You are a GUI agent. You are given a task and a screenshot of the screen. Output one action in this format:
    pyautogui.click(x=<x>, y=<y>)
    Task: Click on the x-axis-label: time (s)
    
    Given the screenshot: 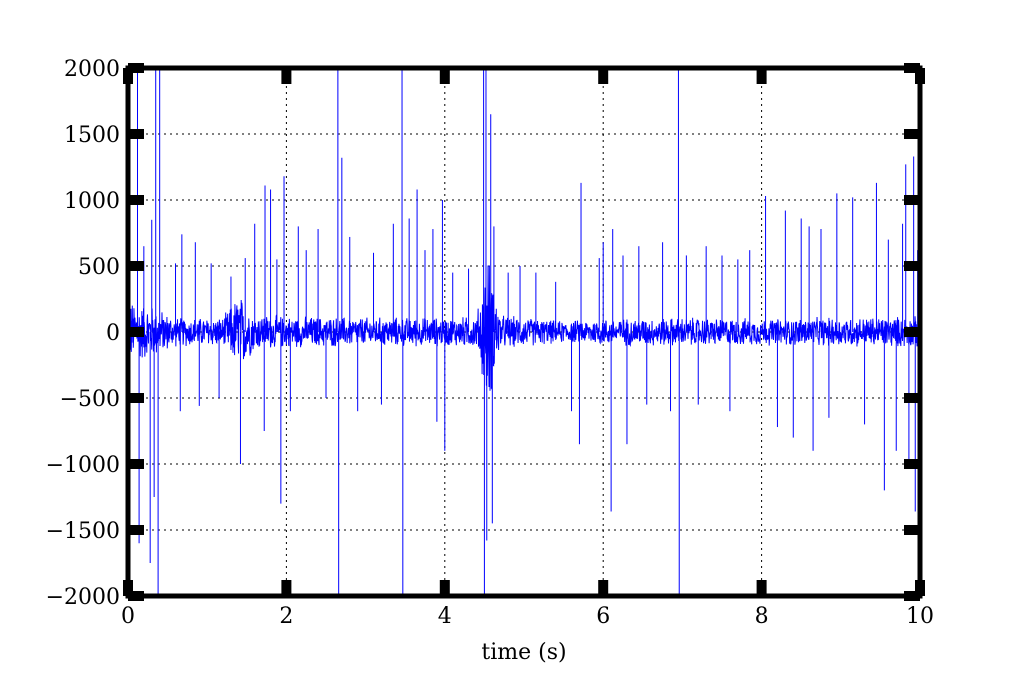 What is the action you would take?
    pyautogui.click(x=523, y=652)
    